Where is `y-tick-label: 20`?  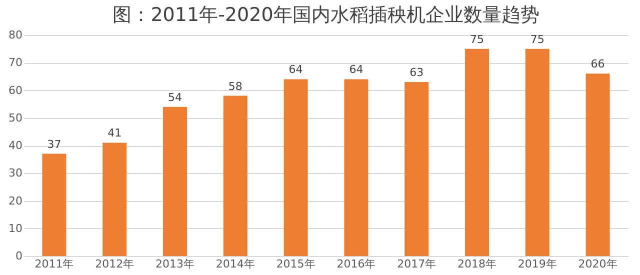 y-tick-label: 20 is located at coordinates (15, 201).